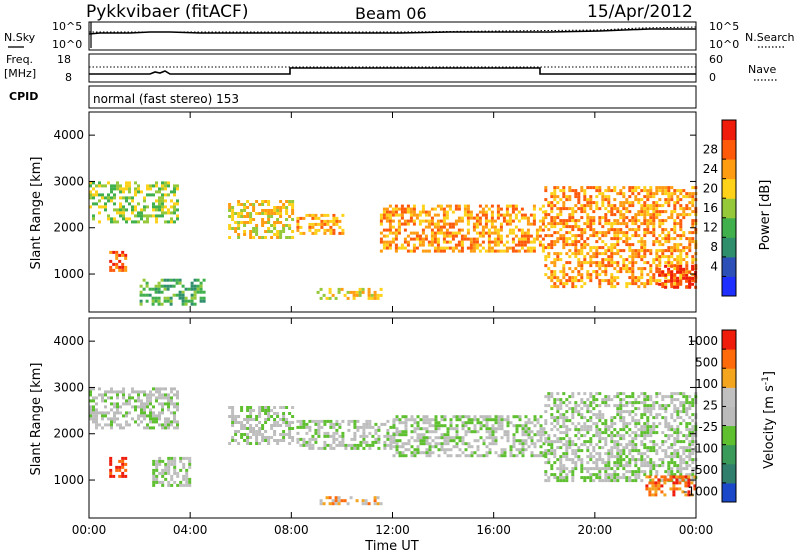 This screenshot has width=800, height=554. What do you see at coordinates (710, 208) in the screenshot?
I see `colorbar-tick-label: 16` at bounding box center [710, 208].